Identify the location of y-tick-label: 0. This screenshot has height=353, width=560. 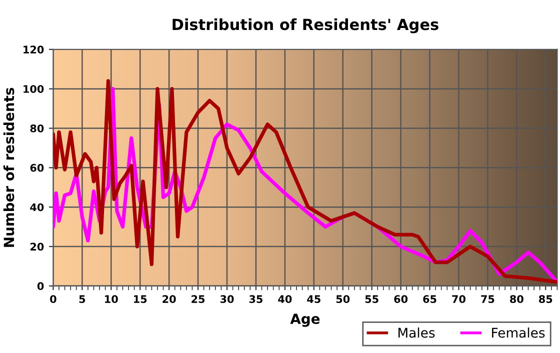
(40, 286).